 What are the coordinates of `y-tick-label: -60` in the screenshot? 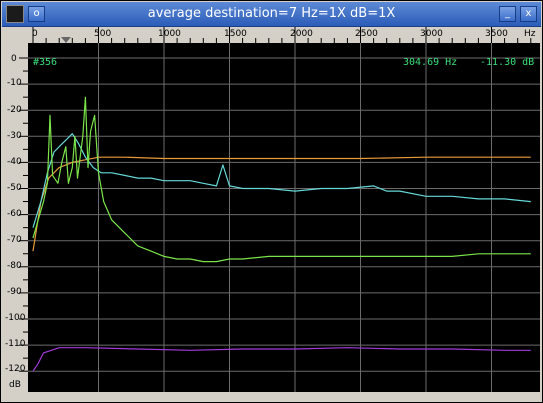 It's located at (14, 214).